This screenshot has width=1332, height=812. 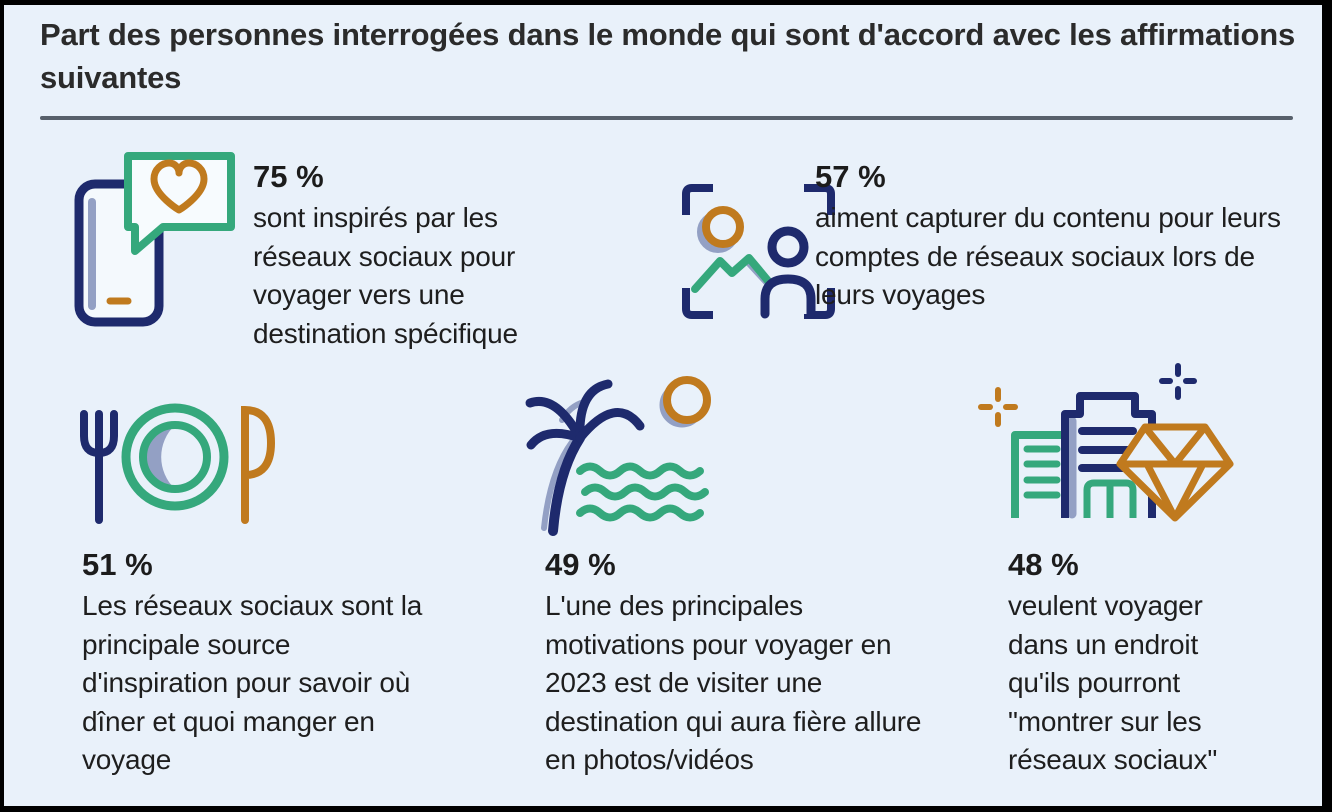 I want to click on sparkle-orange, so click(x=998, y=407).